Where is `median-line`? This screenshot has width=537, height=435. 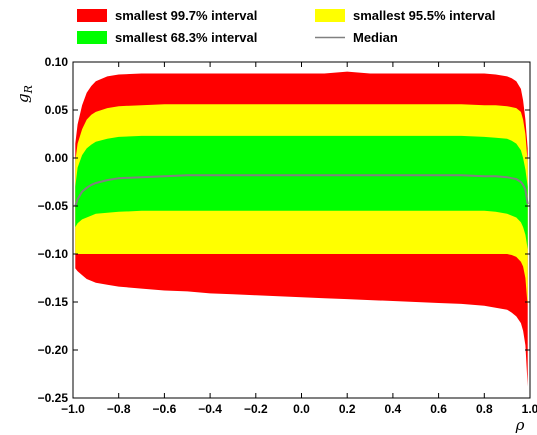 median-line is located at coordinates (301, 190).